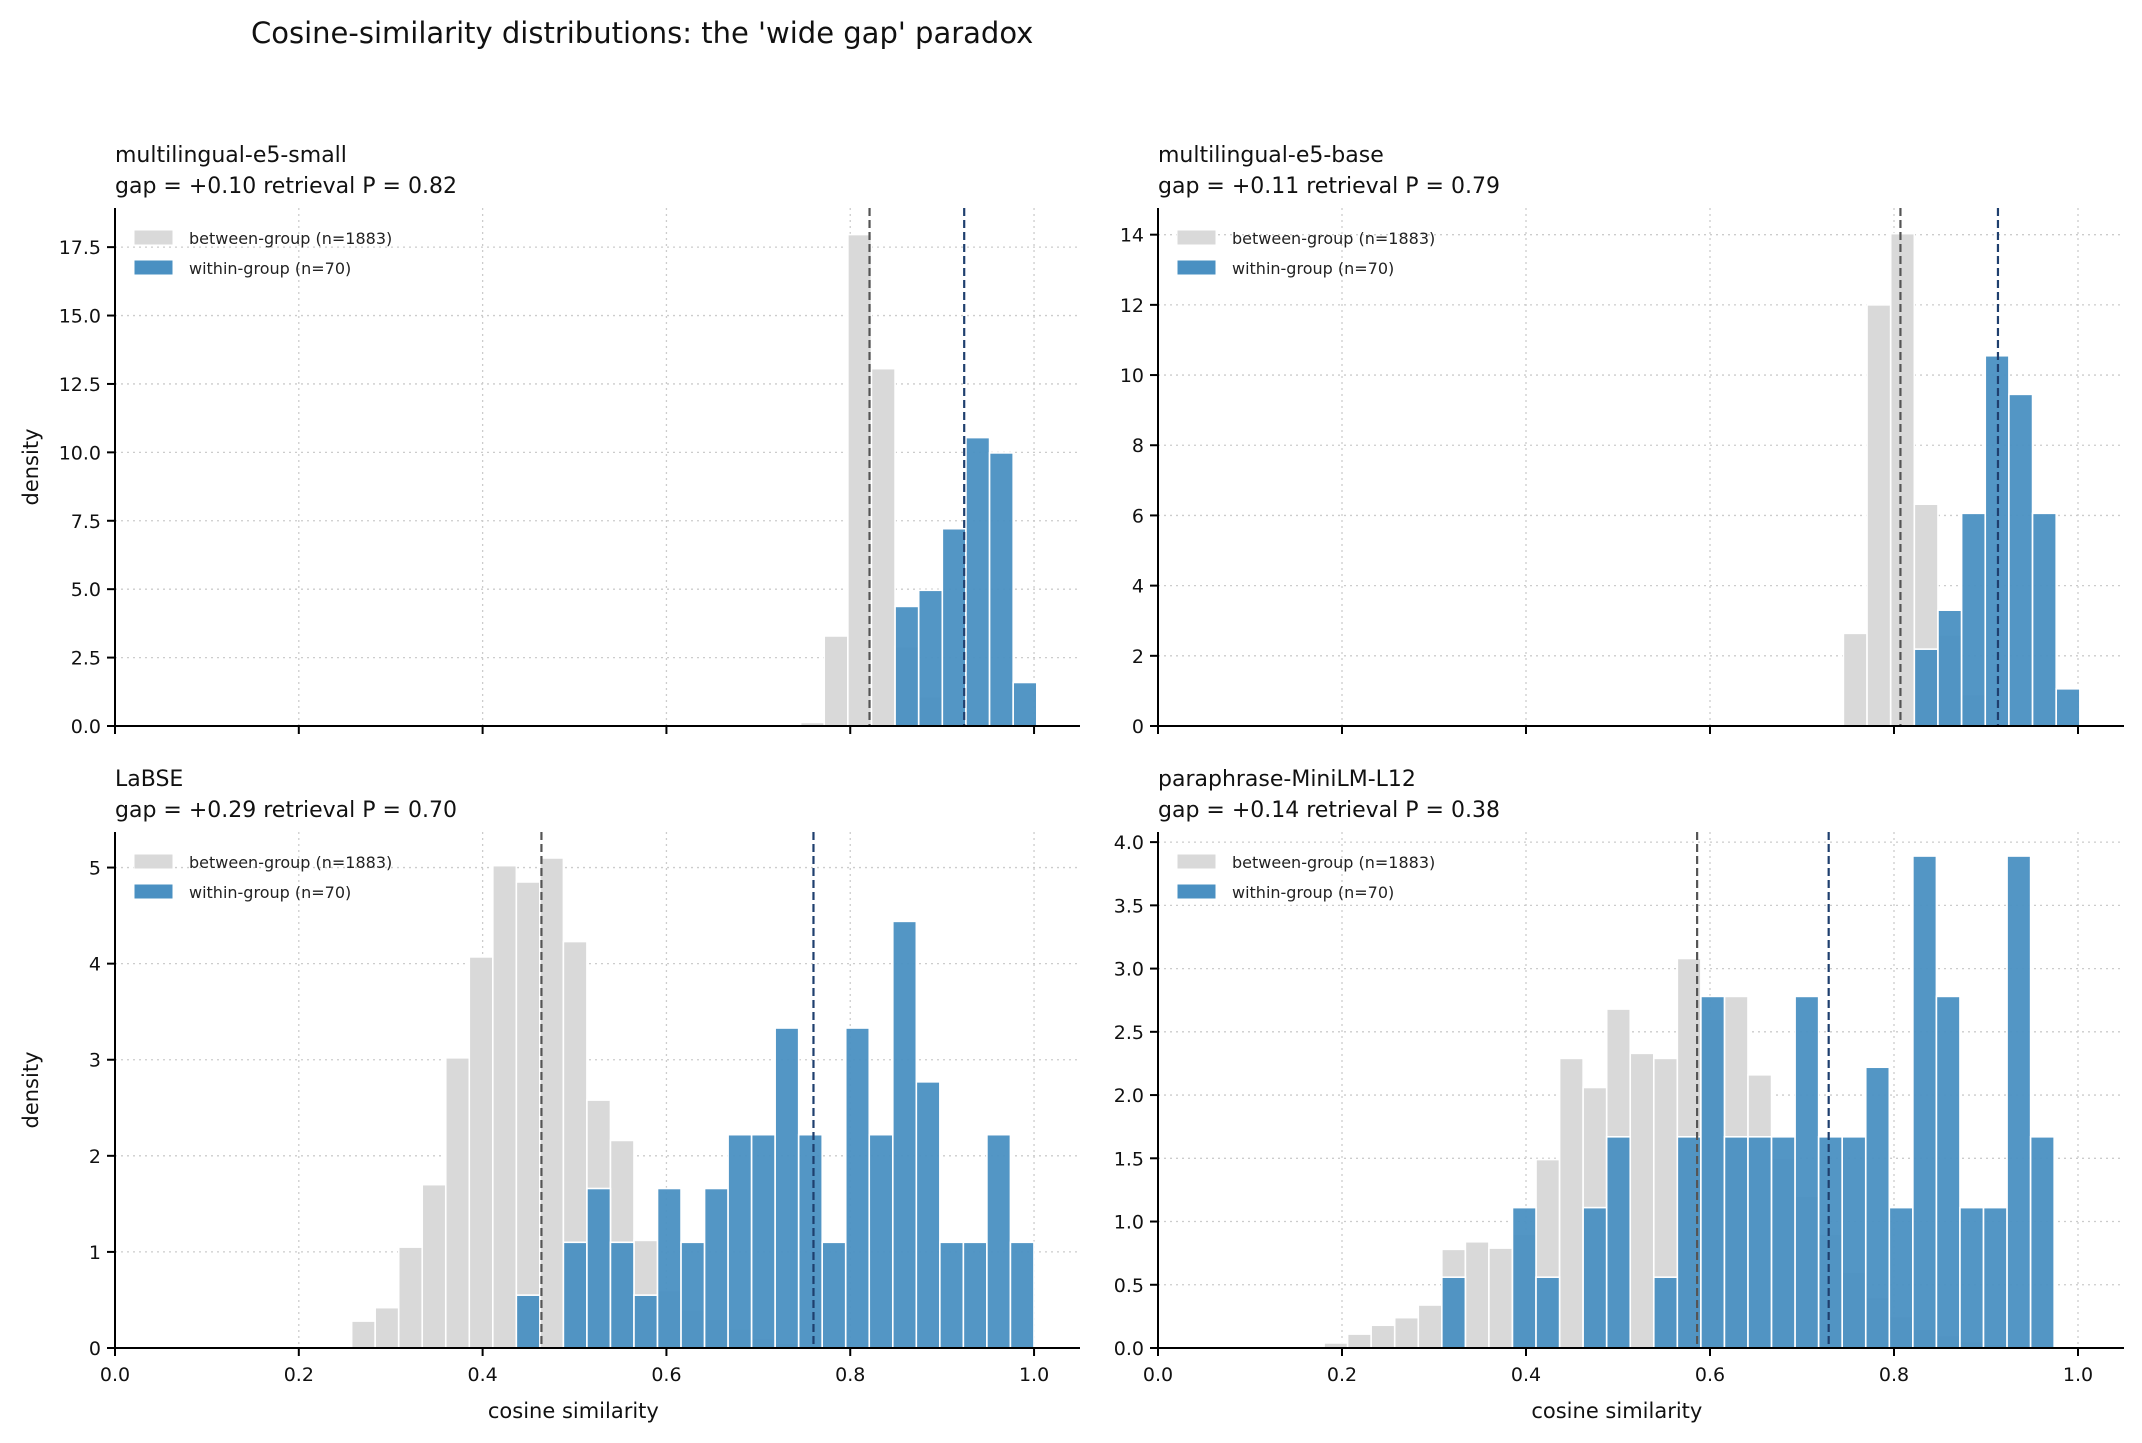 Image resolution: width=2142 pixels, height=1443 pixels. What do you see at coordinates (80, 317) in the screenshot?
I see `y-tick-label: 15.0` at bounding box center [80, 317].